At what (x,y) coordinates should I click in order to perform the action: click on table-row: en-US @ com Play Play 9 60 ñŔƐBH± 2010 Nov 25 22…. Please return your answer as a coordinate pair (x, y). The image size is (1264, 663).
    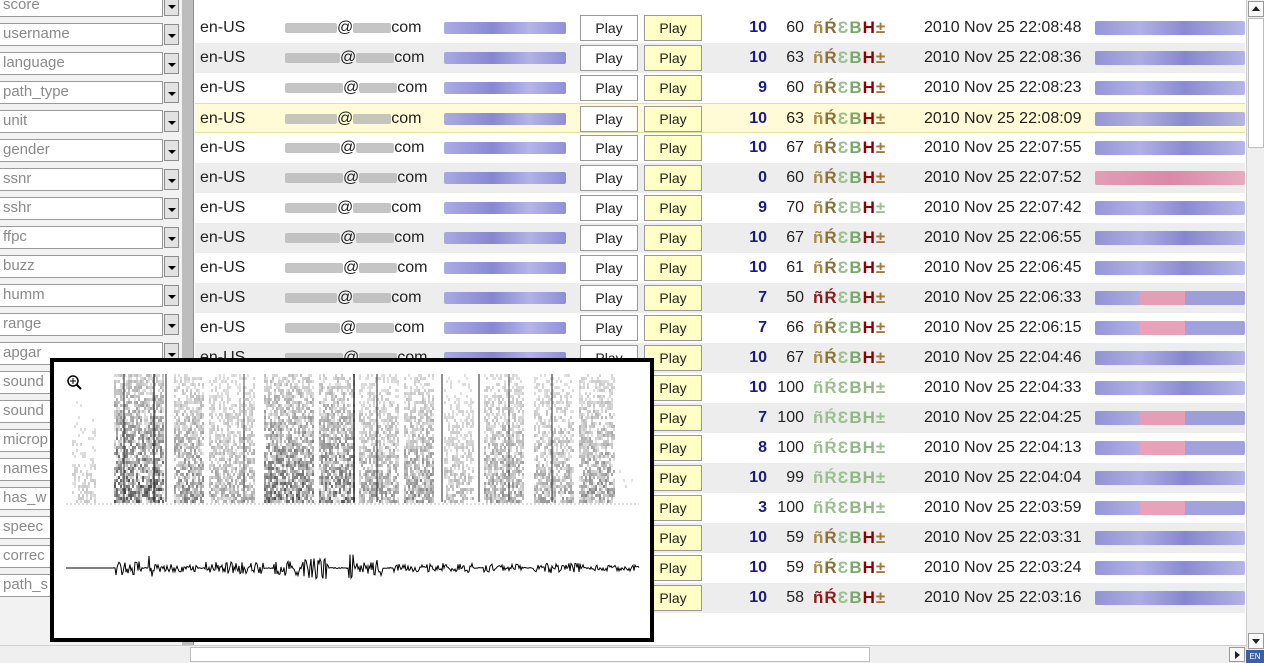
    Looking at the image, I should click on (720, 88).